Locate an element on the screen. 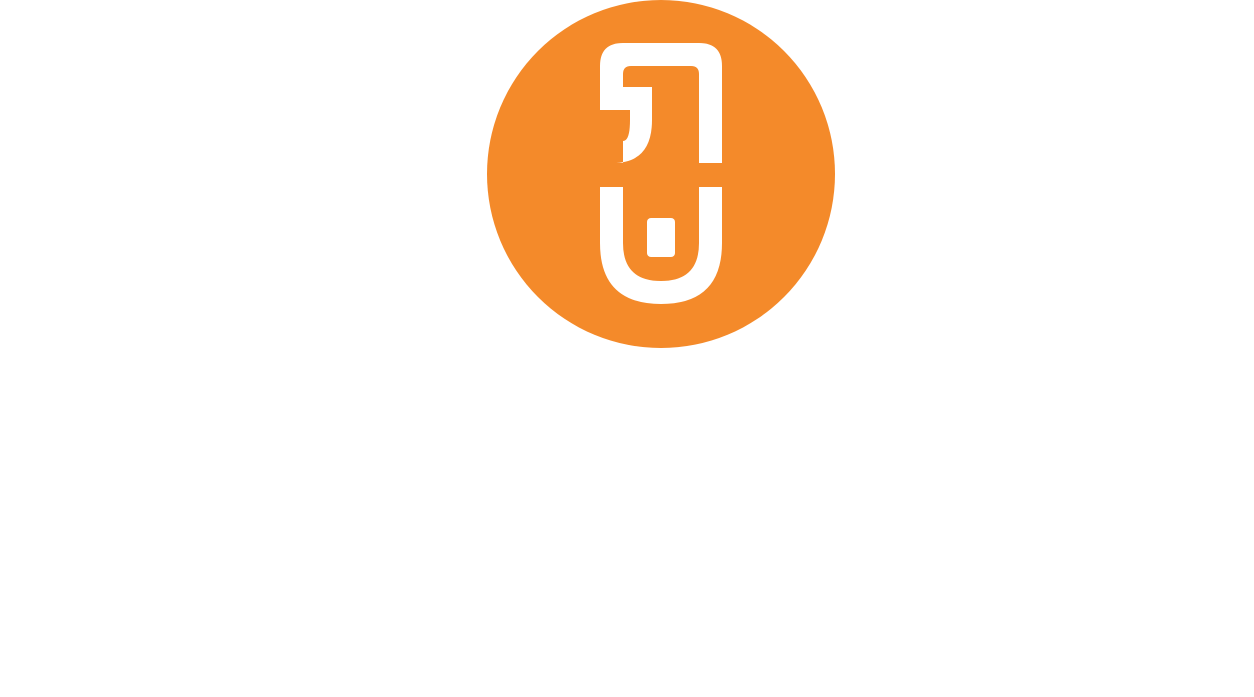 This screenshot has height=697, width=1254. logo is located at coordinates (661, 174).